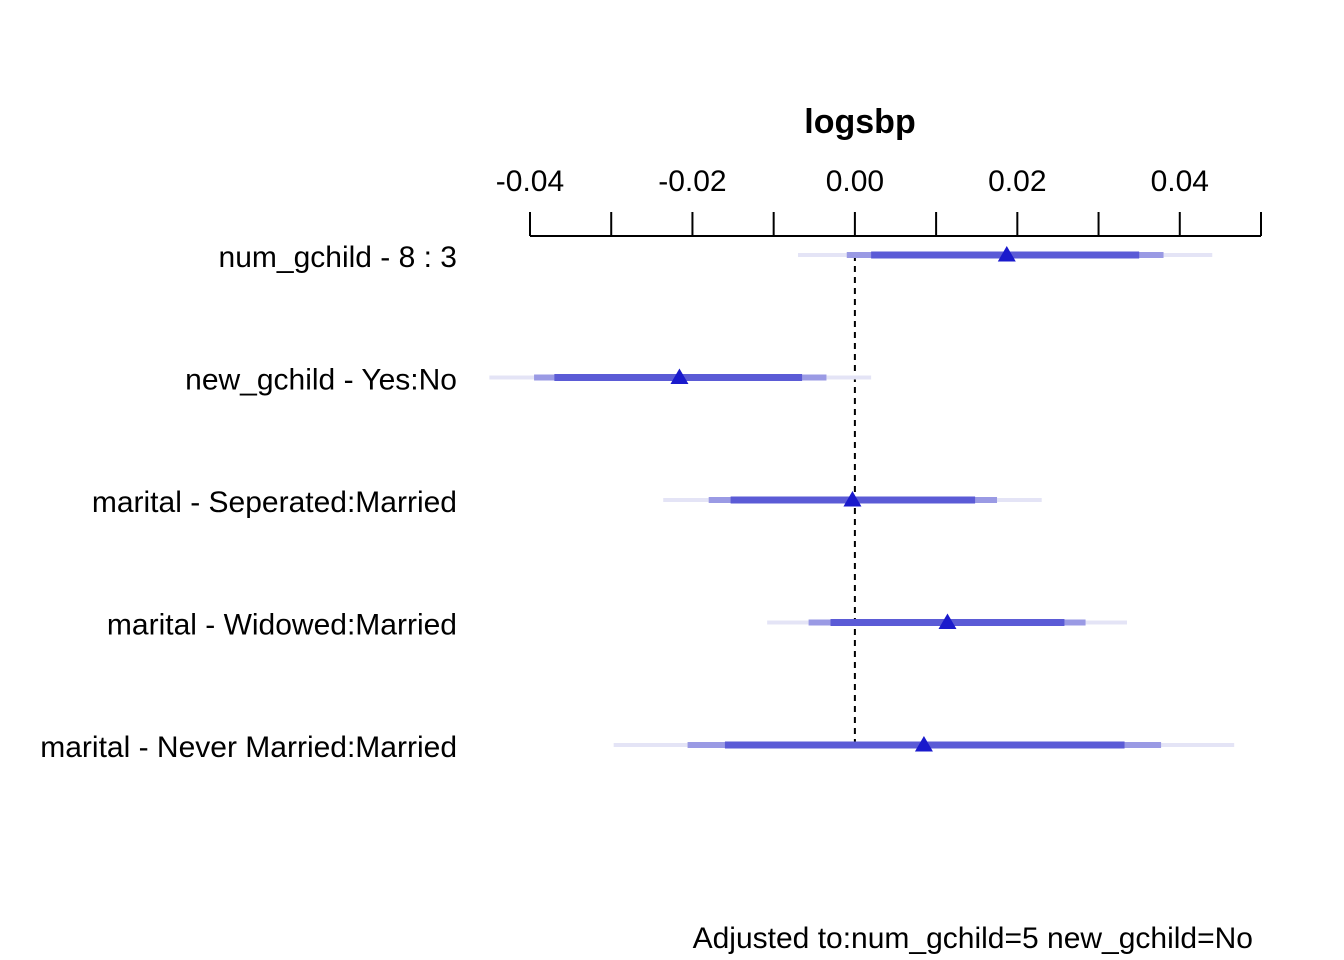 Image resolution: width=1344 pixels, height=960 pixels. What do you see at coordinates (859, 122) in the screenshot?
I see `chart-title: logsbp` at bounding box center [859, 122].